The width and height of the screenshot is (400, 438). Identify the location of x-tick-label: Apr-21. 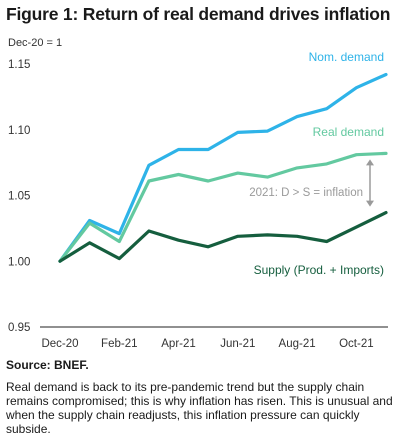
(178, 344).